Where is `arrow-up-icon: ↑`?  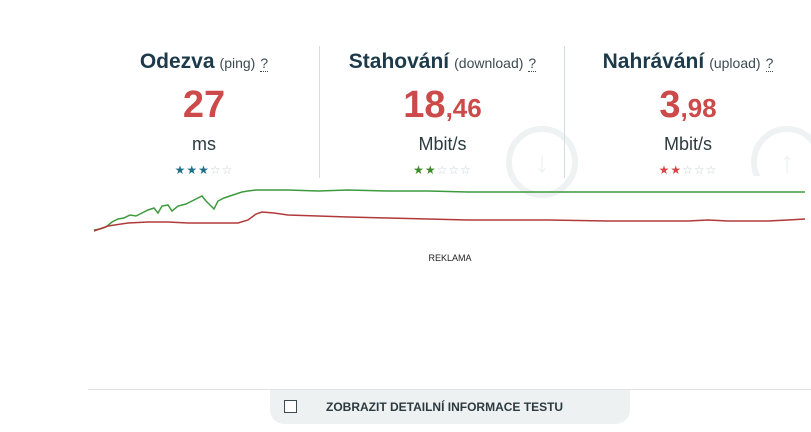 arrow-up-icon: ↑ is located at coordinates (787, 161).